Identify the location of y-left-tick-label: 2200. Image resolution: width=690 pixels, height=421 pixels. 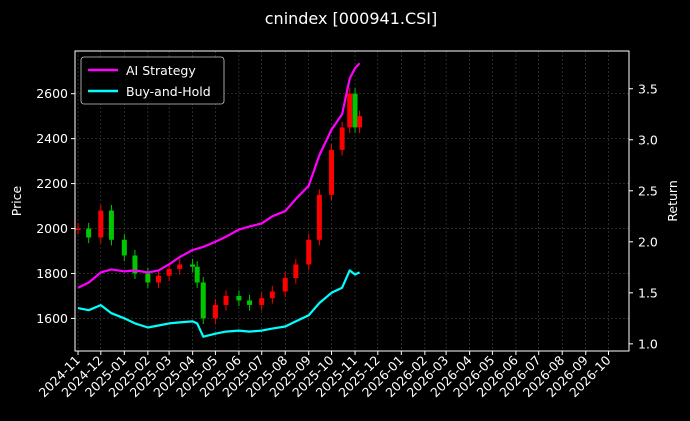
(52, 183).